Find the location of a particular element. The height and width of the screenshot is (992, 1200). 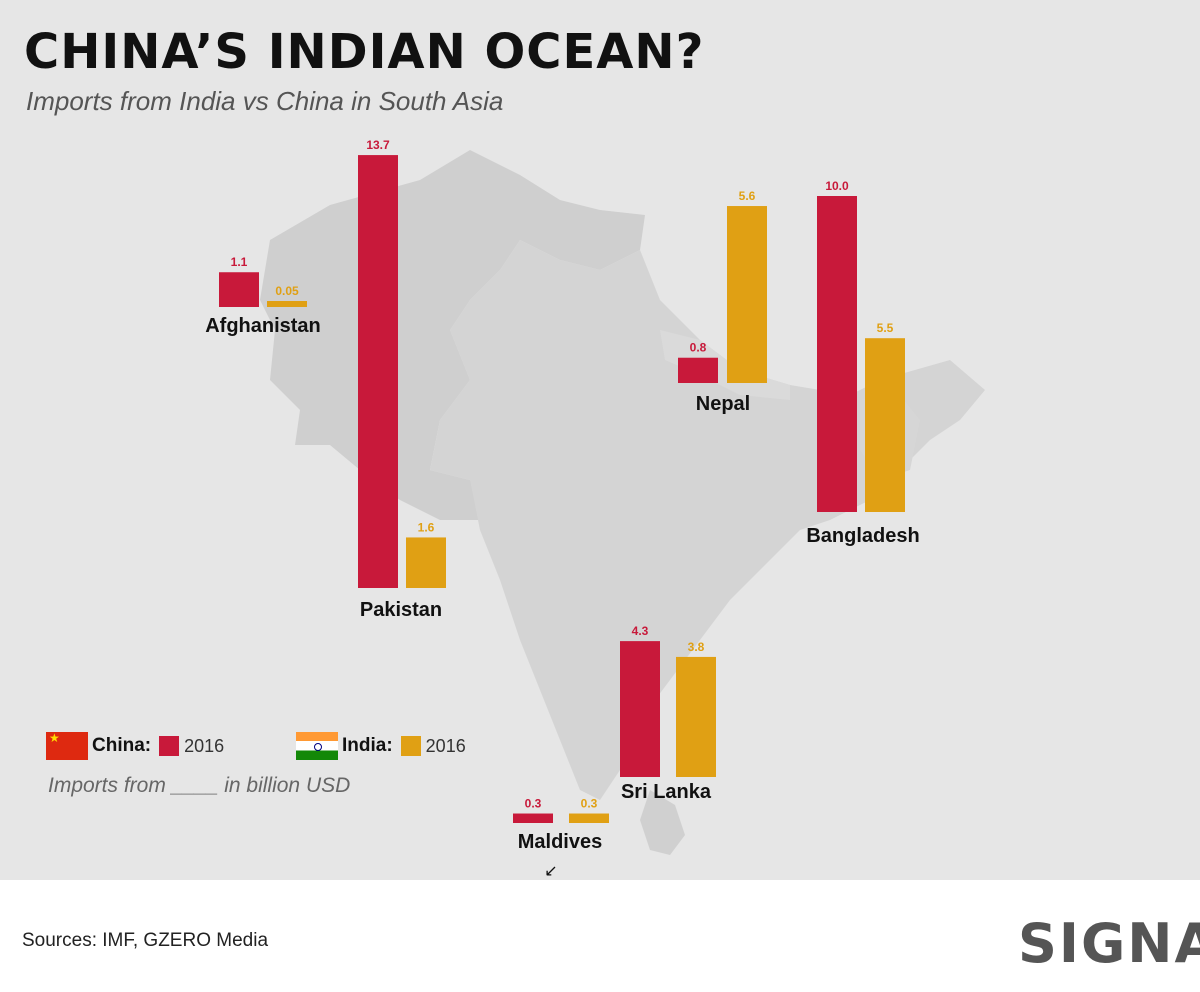

india-swatch is located at coordinates (410, 746).